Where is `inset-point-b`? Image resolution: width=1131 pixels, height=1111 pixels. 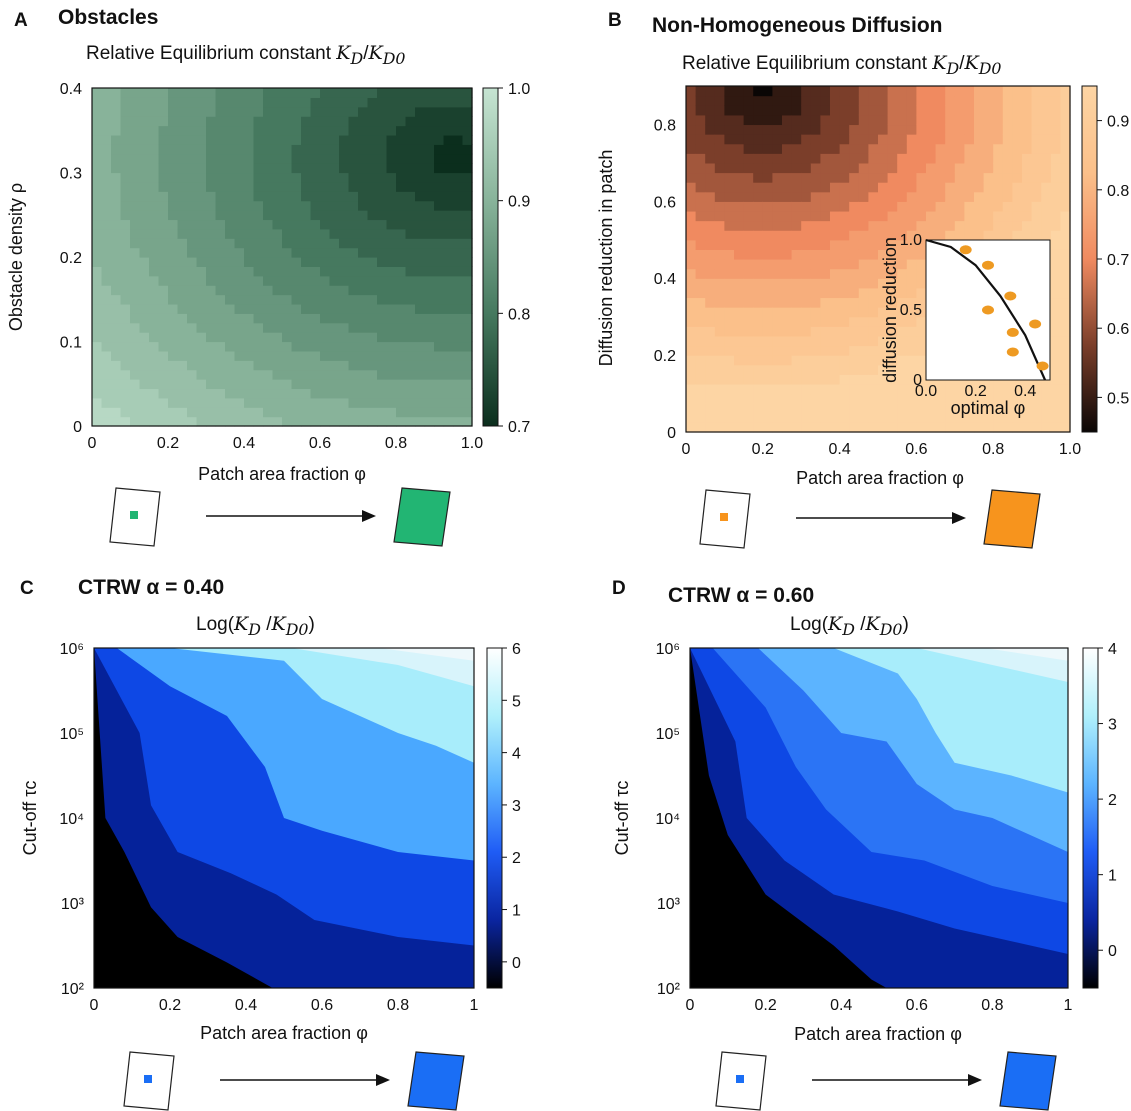
inset-point-b is located at coordinates (1012, 332).